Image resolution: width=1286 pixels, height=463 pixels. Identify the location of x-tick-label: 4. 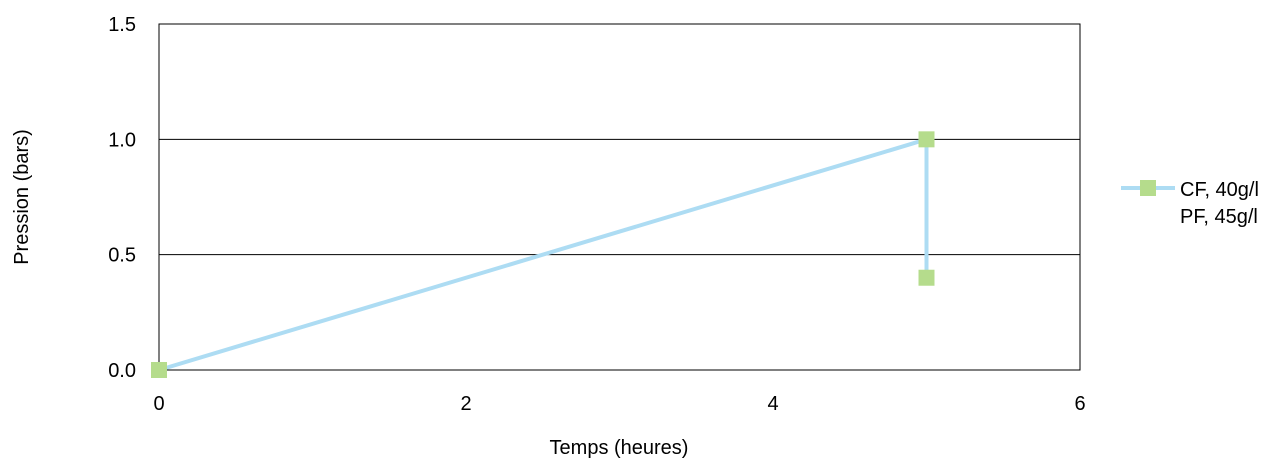
(772, 404).